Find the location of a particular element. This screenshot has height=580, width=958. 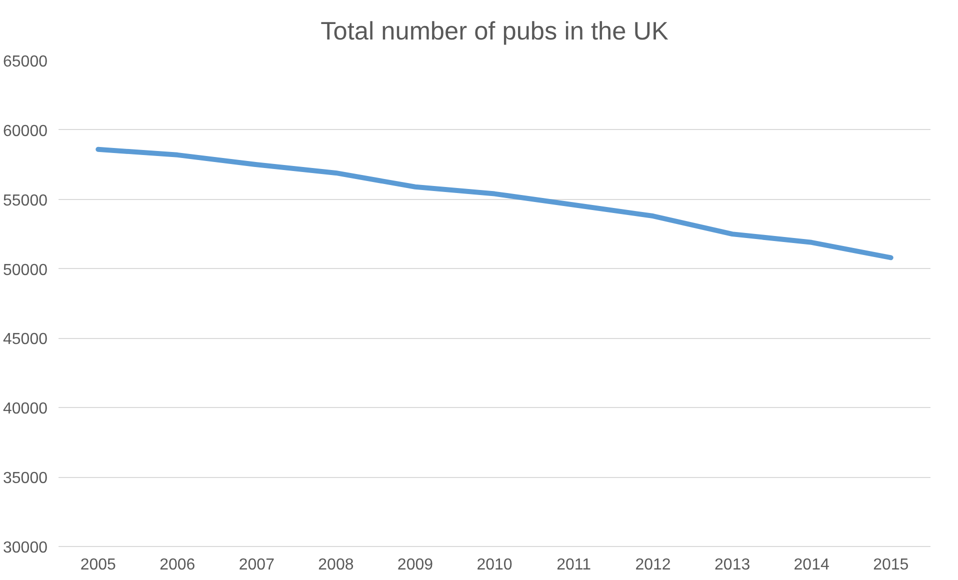

x-tick-label: 2008 is located at coordinates (336, 565).